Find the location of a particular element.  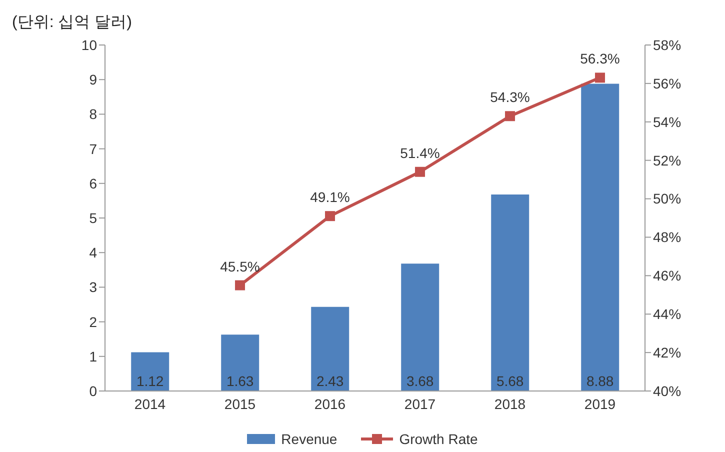

y-tick-label: 2 is located at coordinates (93, 322).